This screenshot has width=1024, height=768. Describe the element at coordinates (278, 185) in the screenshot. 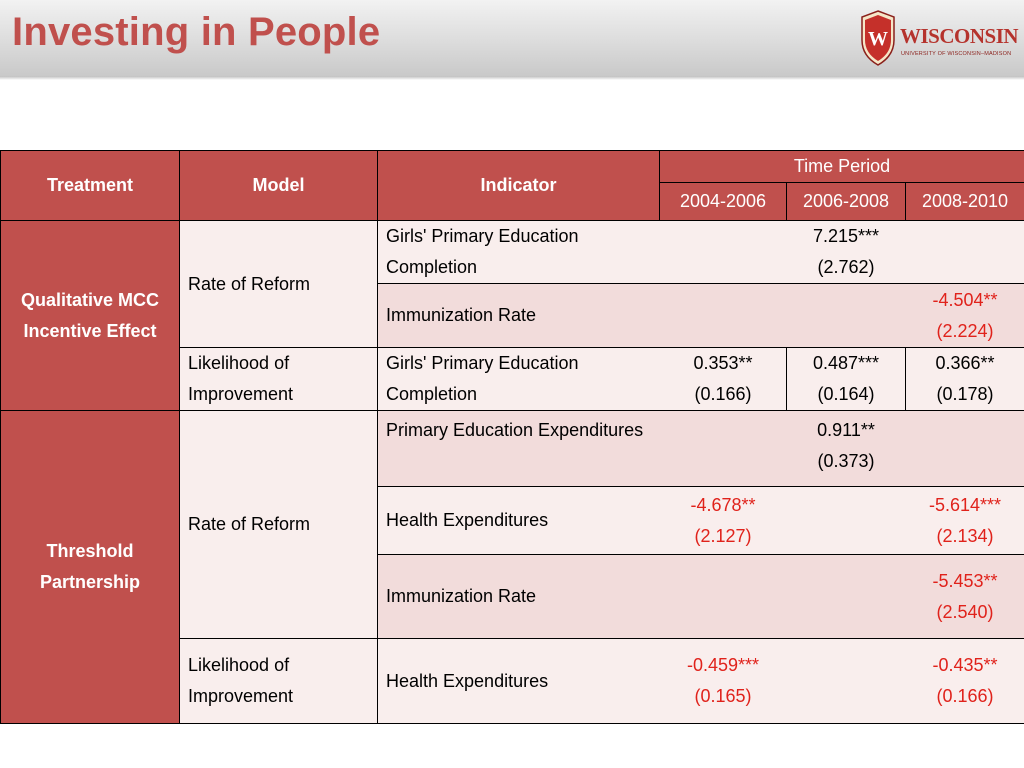

I see `header-model: Model` at that location.